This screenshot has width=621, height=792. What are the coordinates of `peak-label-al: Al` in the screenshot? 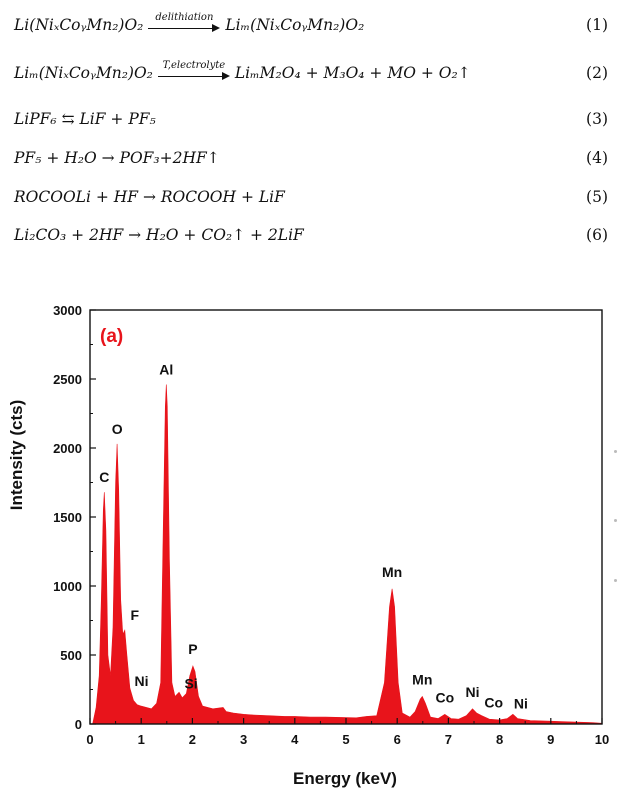 It's located at (166, 370).